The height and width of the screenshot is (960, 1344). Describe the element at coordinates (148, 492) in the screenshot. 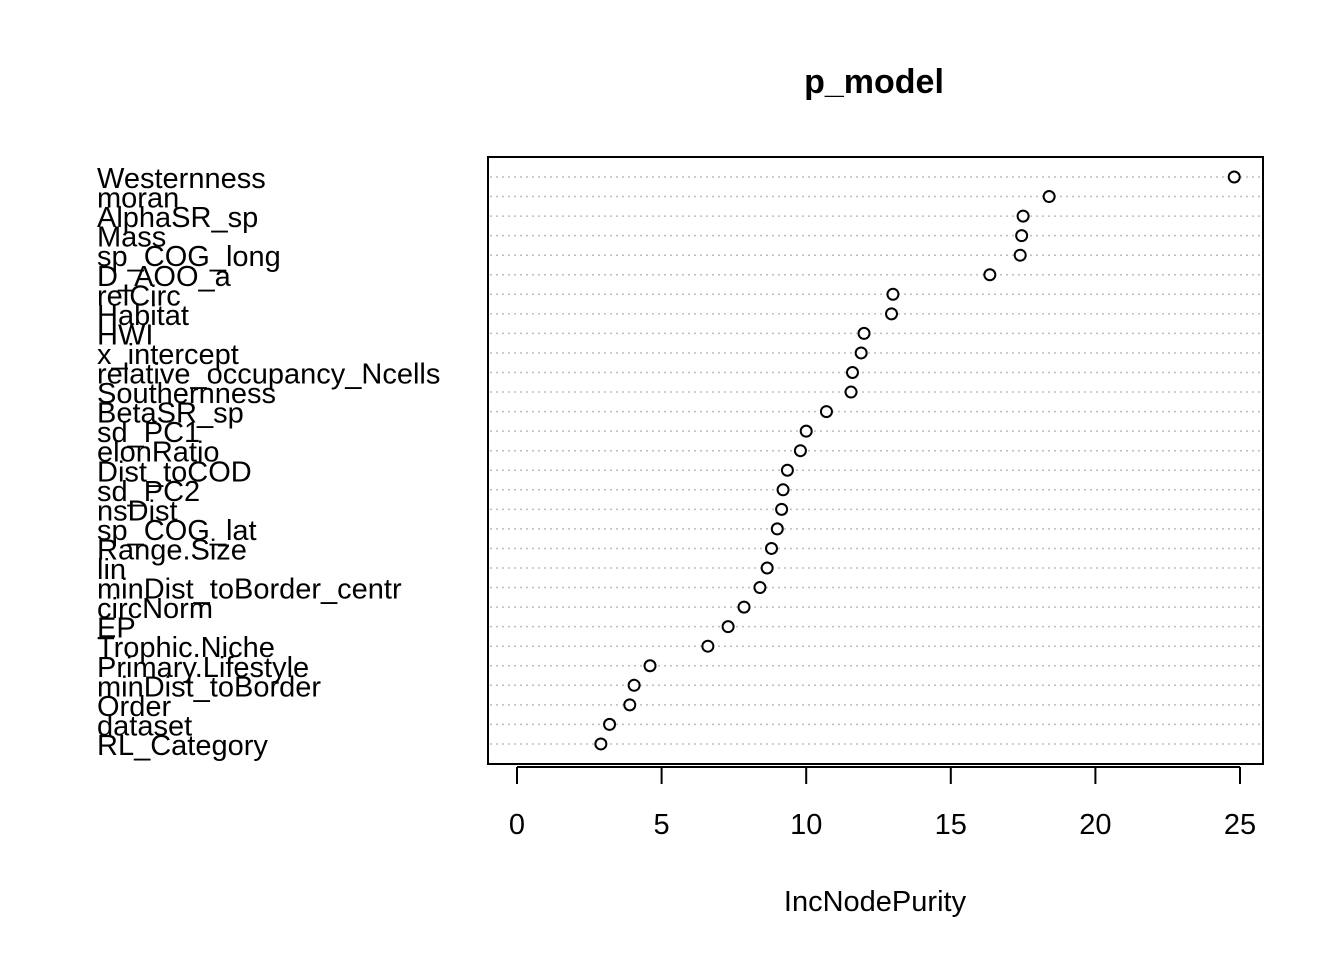

I see `category-label: sd_PC2` at that location.